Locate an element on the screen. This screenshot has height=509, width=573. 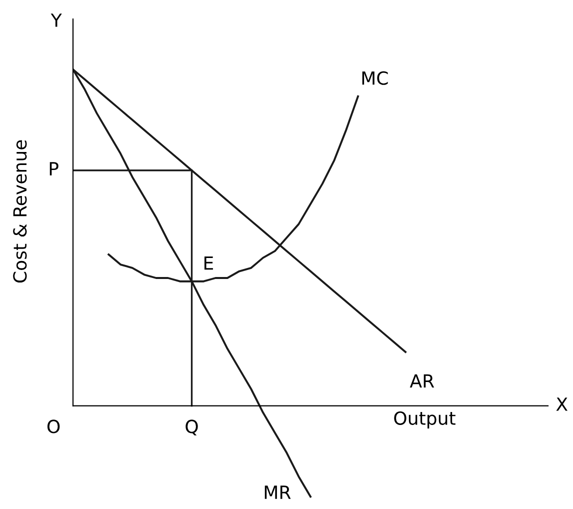
series-label: MC is located at coordinates (375, 78).